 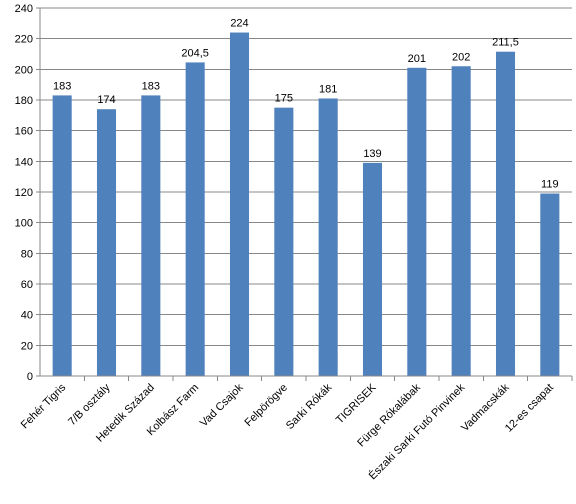 What do you see at coordinates (27, 285) in the screenshot?
I see `y-tick-label: 60` at bounding box center [27, 285].